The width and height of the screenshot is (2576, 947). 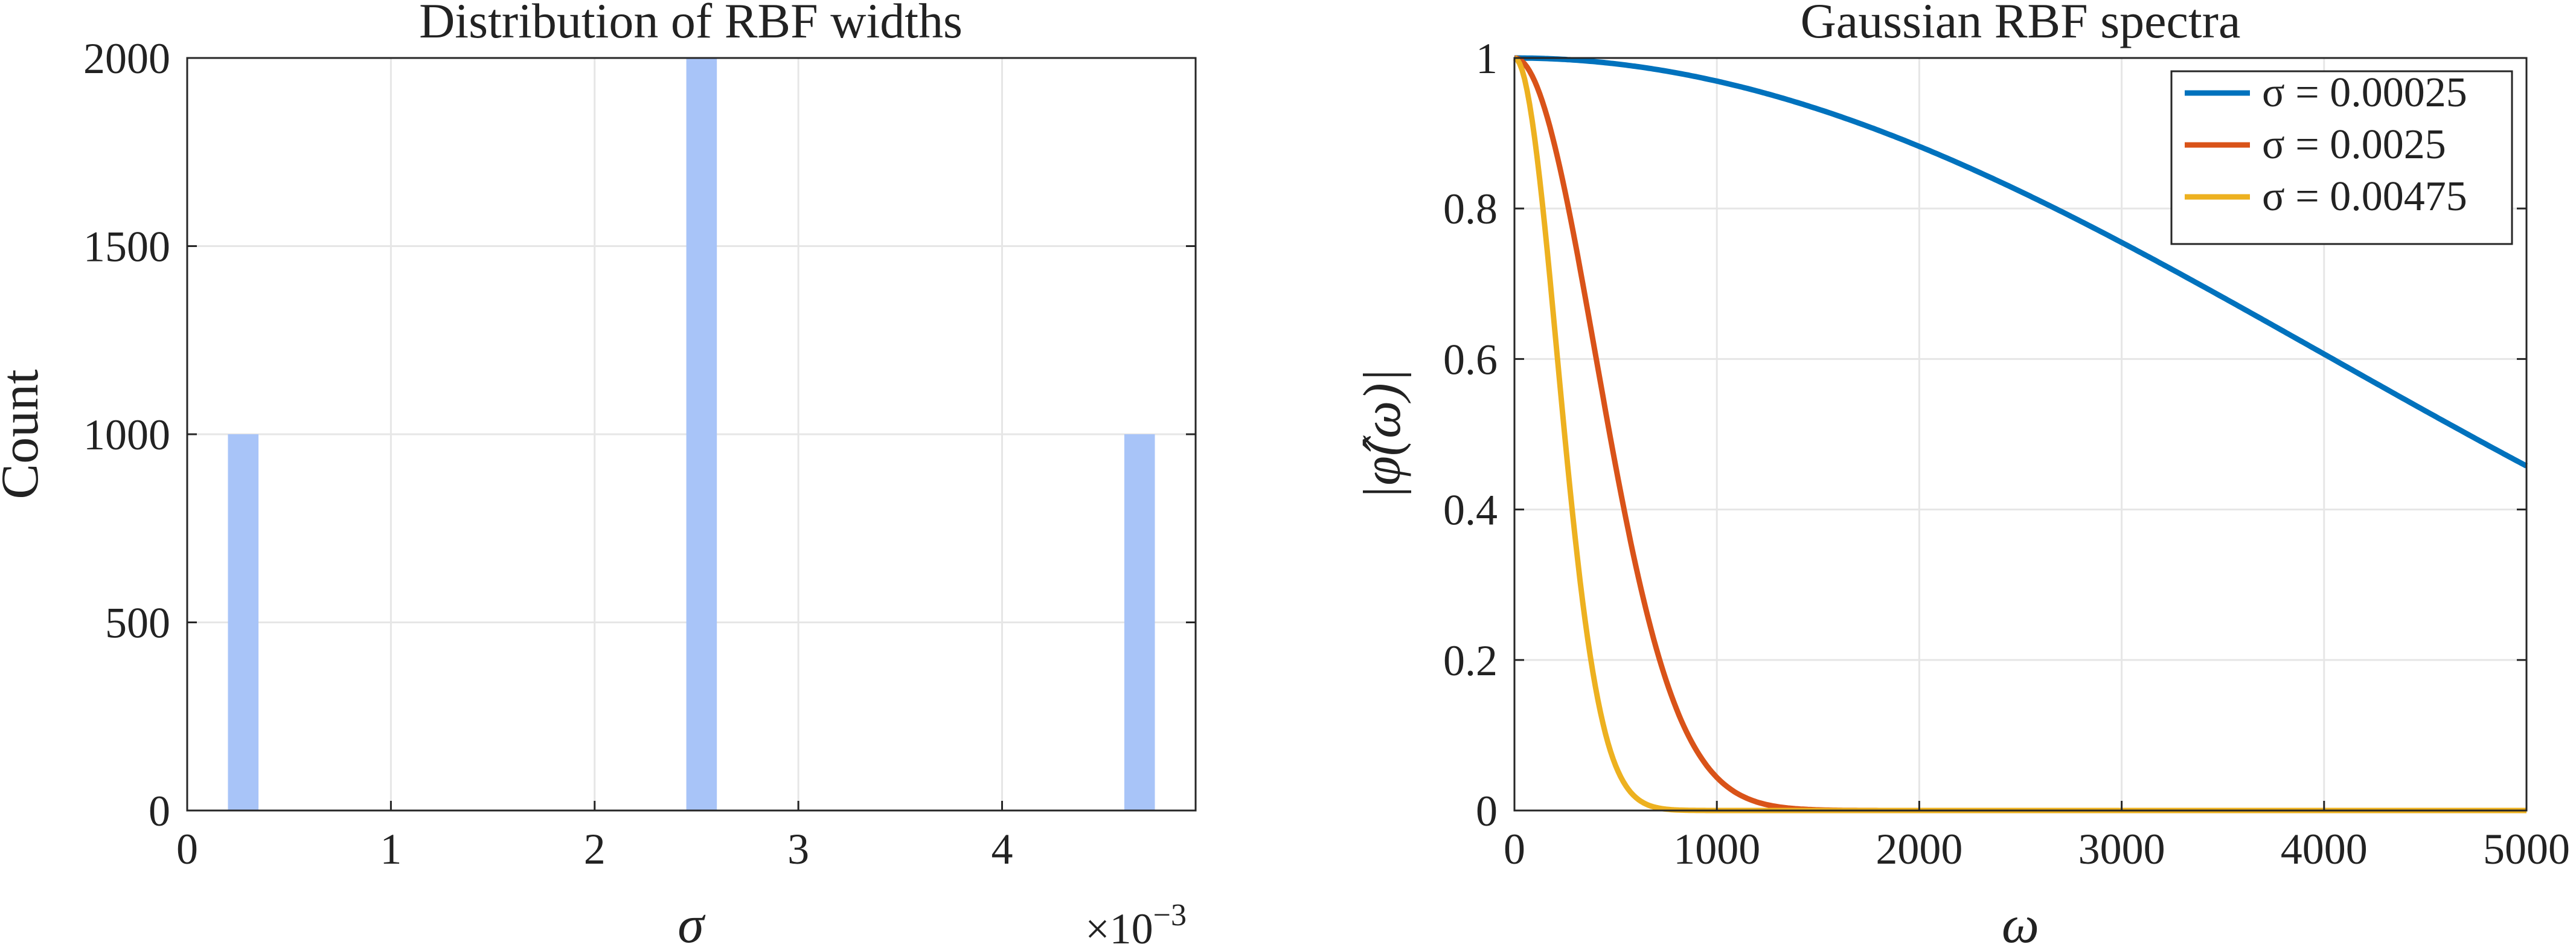 I want to click on histogram-y-tick-label: 2000, so click(x=126, y=58).